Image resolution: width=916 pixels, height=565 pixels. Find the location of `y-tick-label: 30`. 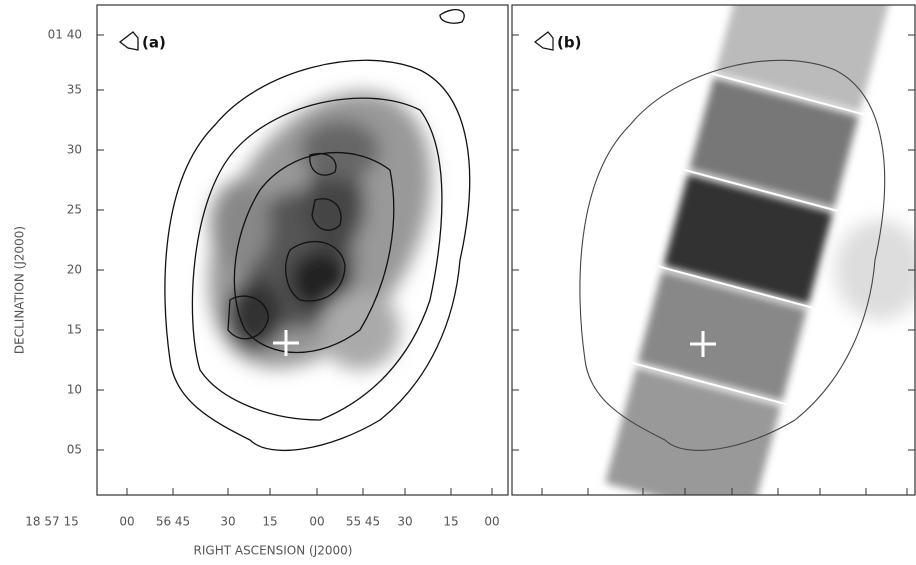

y-tick-label: 30 is located at coordinates (74, 150).